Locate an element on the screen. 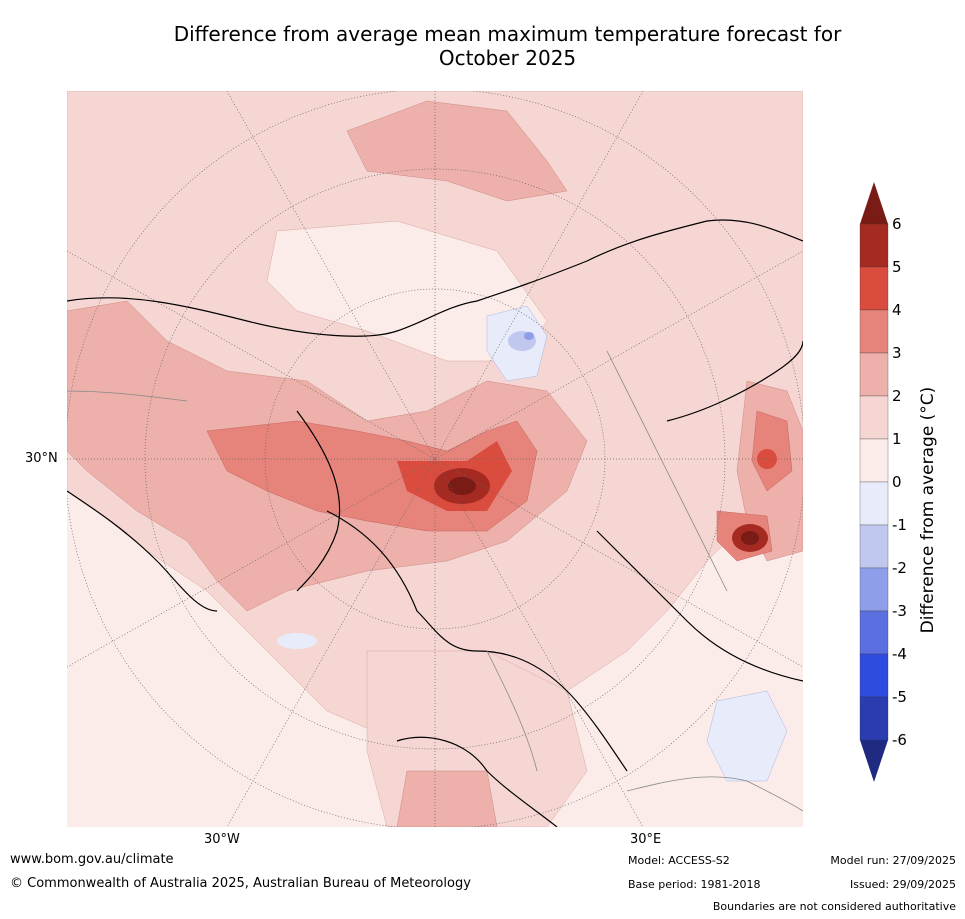 Image resolution: width=965 pixels, height=919 pixels. longitude-label-30w: 30°W is located at coordinates (222, 839).